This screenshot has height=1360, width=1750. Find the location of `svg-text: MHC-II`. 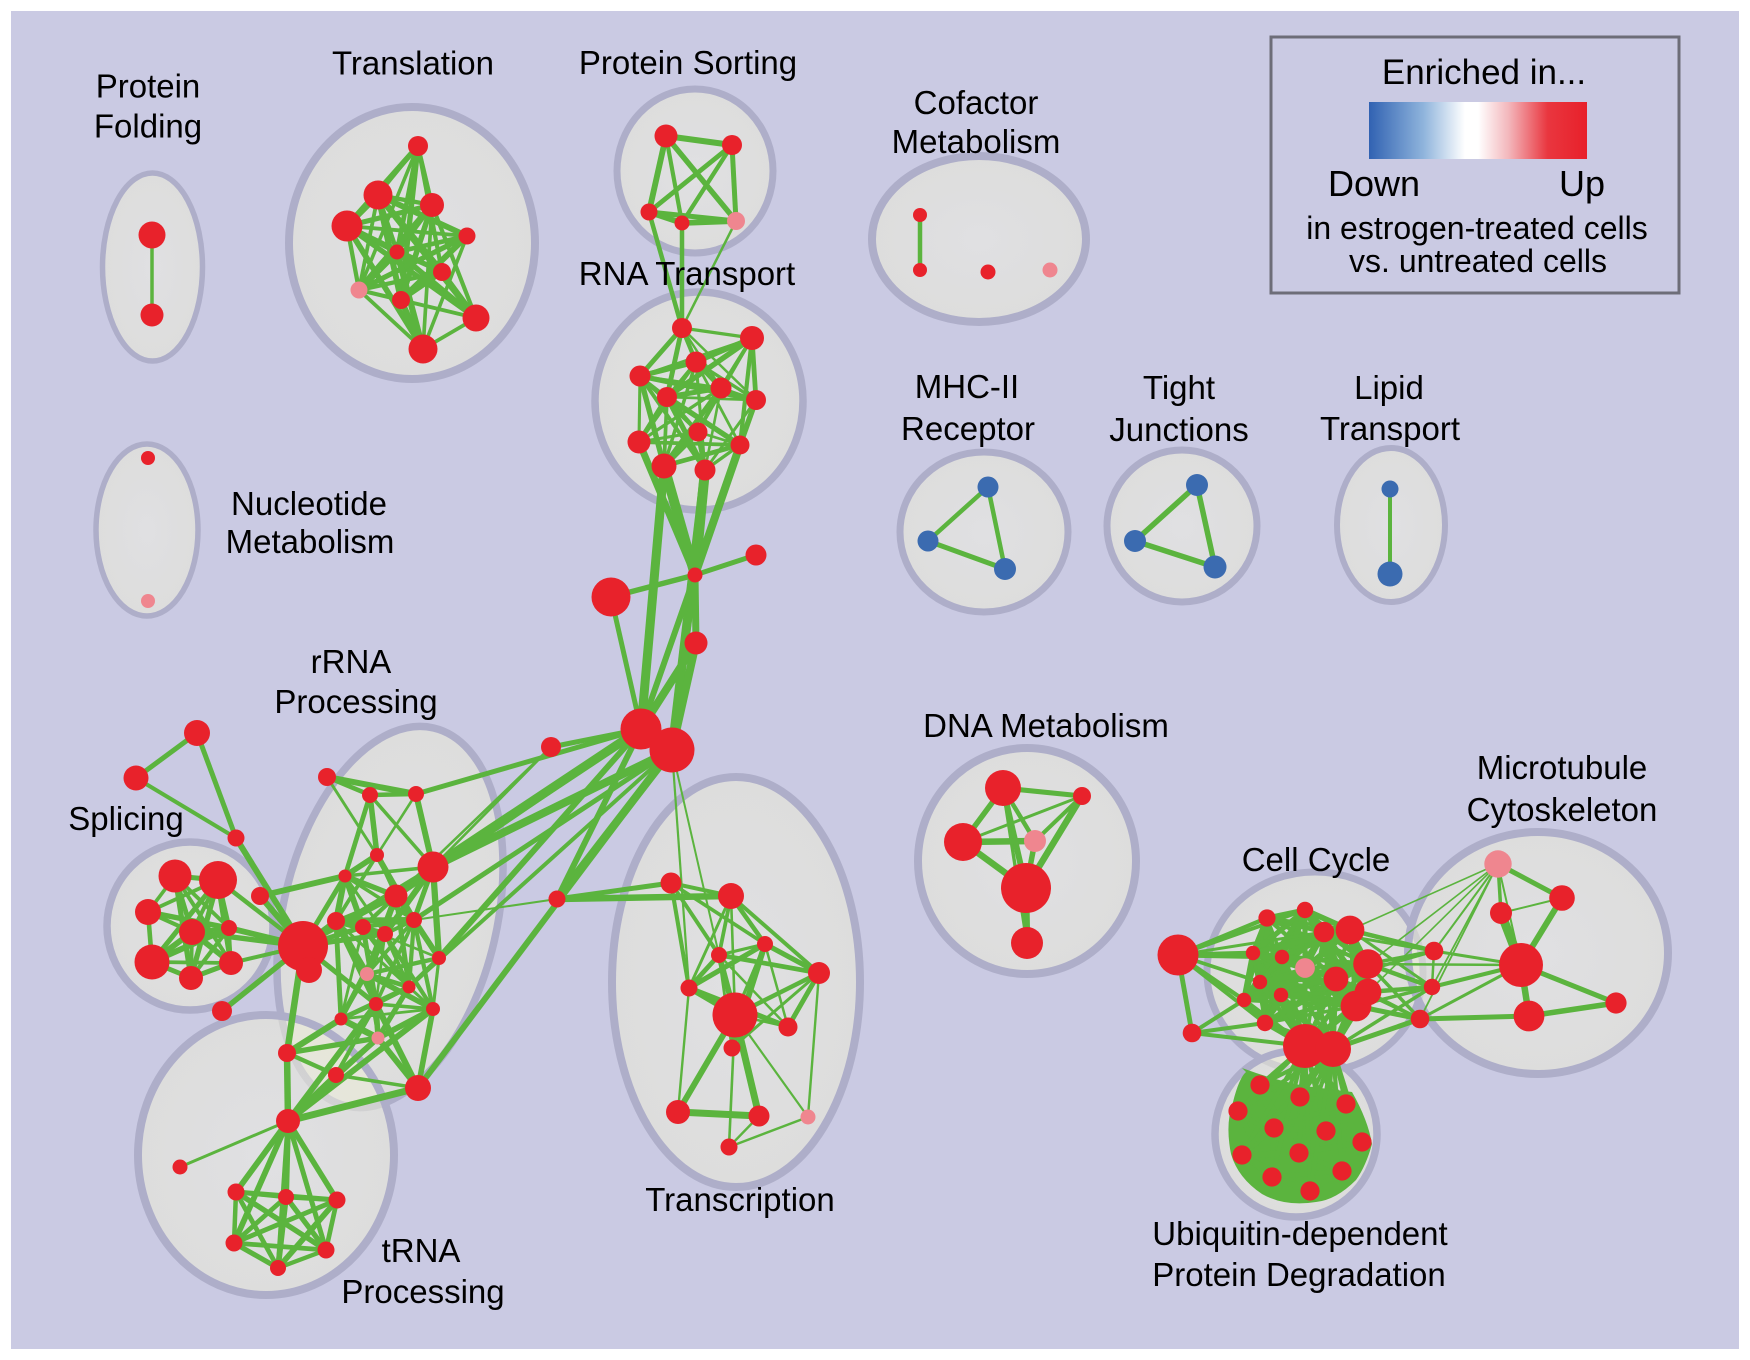

svg-text: MHC-II is located at coordinates (967, 386).